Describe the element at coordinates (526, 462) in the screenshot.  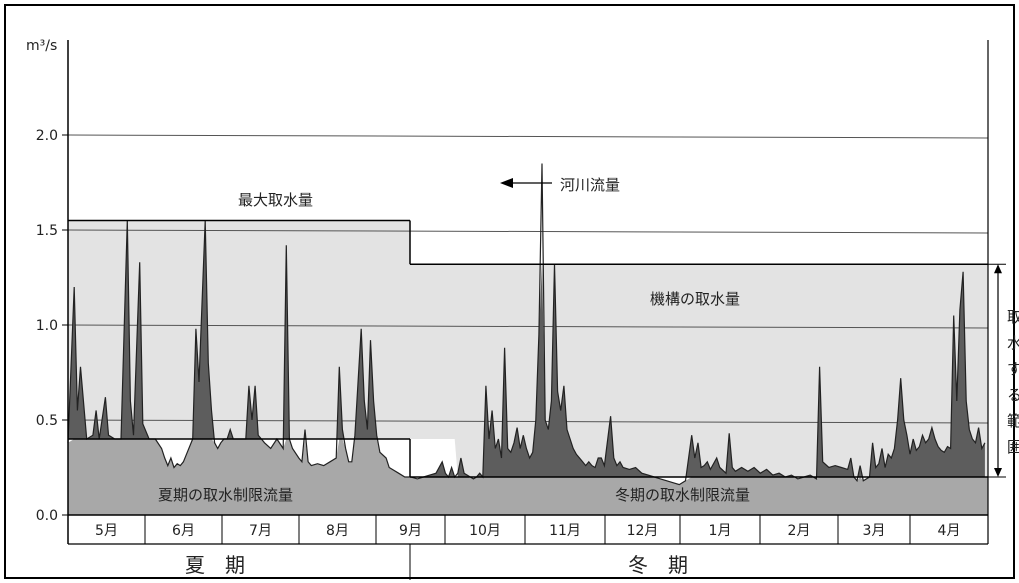
I see `below-limit-area` at that location.